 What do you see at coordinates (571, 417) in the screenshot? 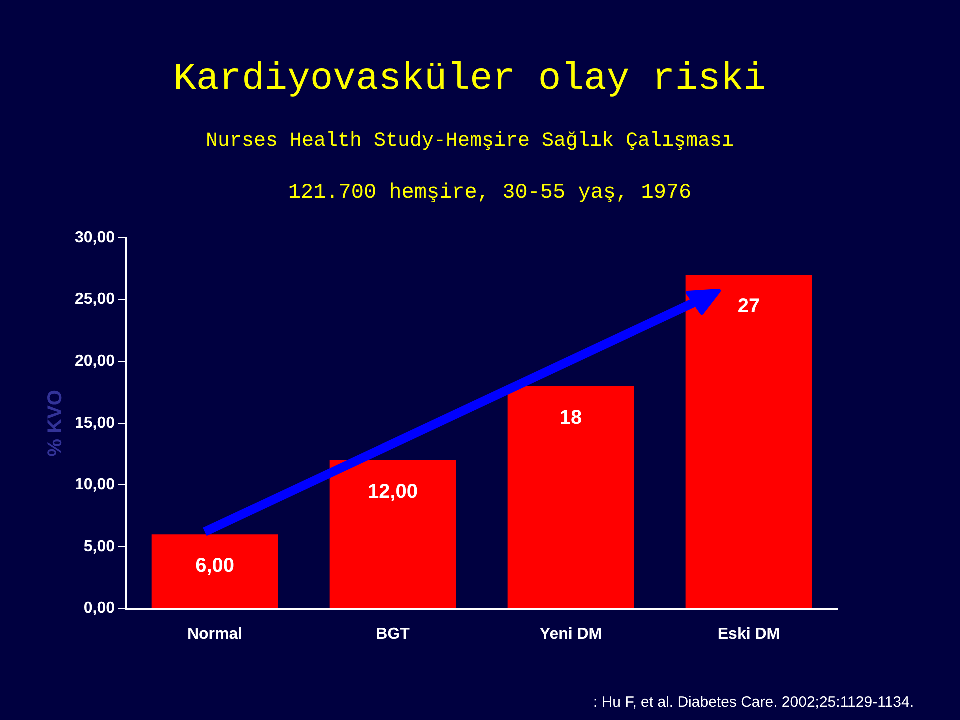
I see `data-label: 18` at bounding box center [571, 417].